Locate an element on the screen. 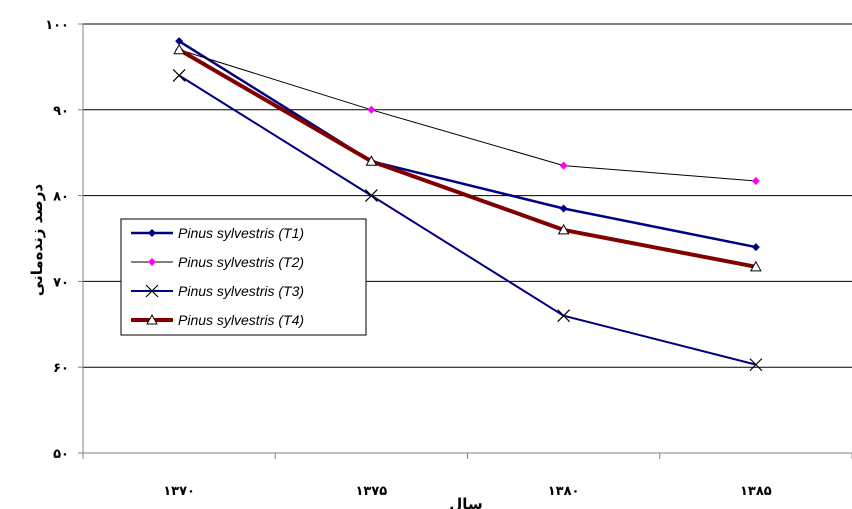  legend-box is located at coordinates (243, 277).